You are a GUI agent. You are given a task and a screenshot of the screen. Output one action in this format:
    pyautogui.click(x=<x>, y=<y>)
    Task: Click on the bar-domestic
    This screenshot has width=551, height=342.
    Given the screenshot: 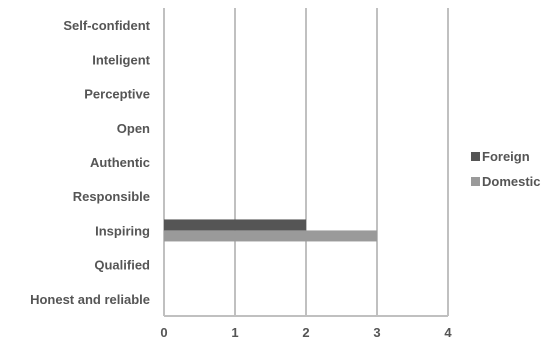 What is the action you would take?
    pyautogui.click(x=270, y=236)
    